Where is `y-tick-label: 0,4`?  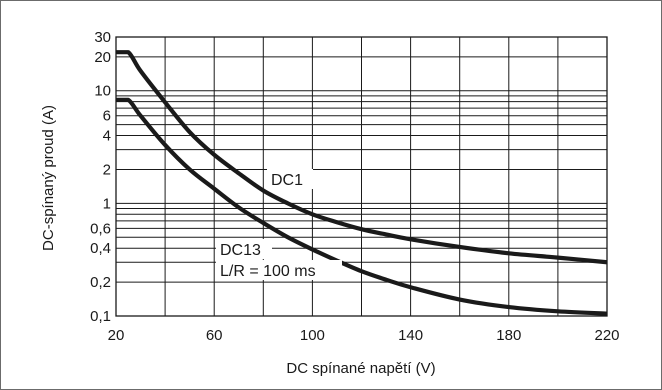
y-tick-label: 0,4 is located at coordinates (100, 248).